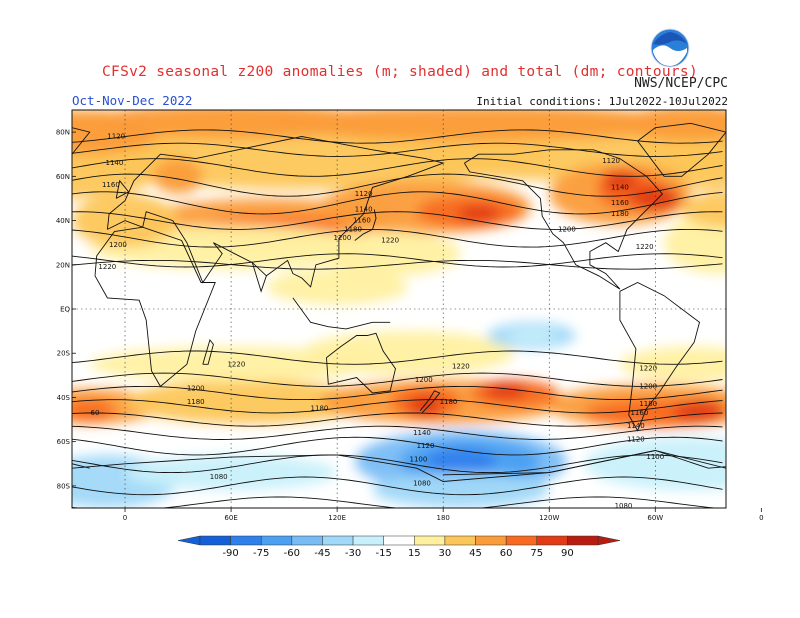 This screenshot has height=618, width=800. Describe the element at coordinates (681, 149) in the screenshot. I see `coastline-greenland` at that location.